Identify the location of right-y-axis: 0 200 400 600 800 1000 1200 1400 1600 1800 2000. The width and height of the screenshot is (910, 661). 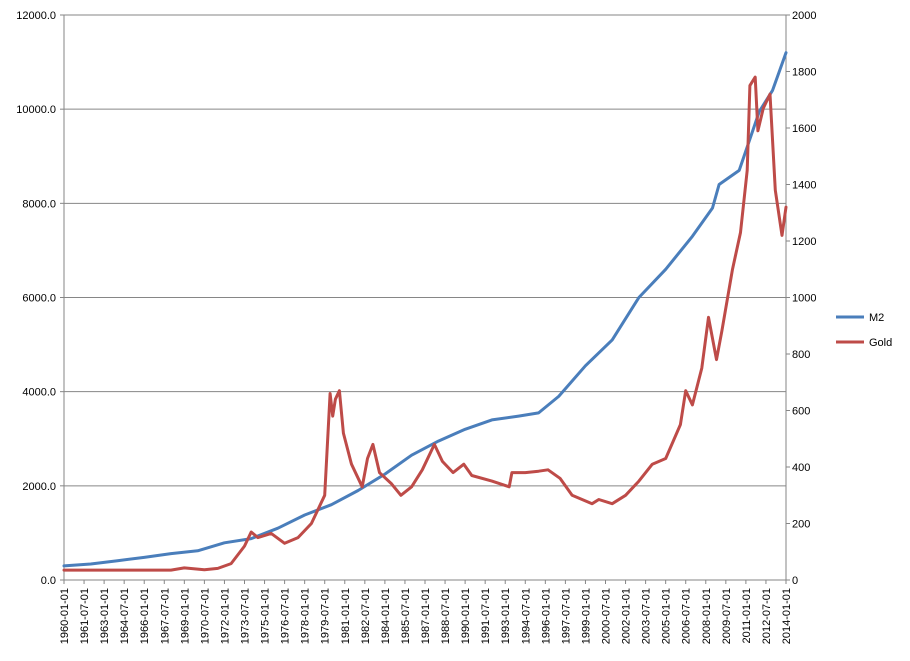
(801, 298).